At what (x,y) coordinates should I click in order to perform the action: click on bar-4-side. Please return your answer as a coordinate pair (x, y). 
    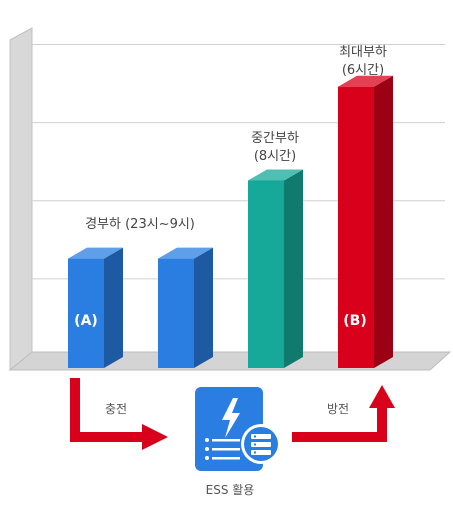
    Looking at the image, I should click on (383, 221).